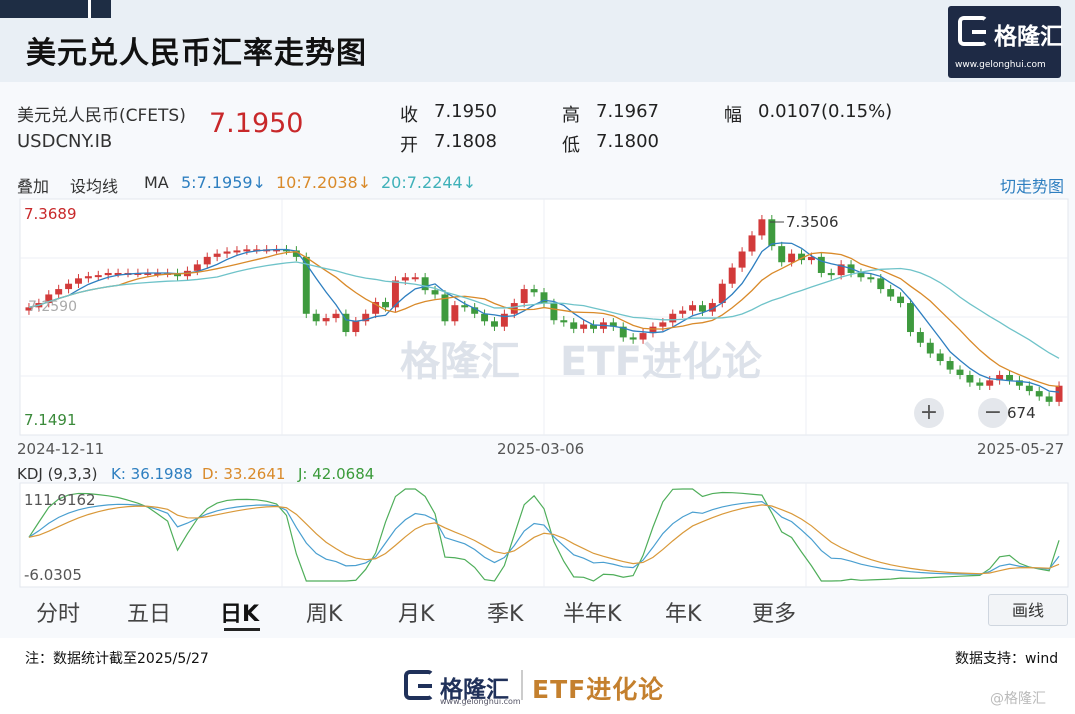 Image resolution: width=1075 pixels, height=714 pixels. Describe the element at coordinates (101, 116) in the screenshot. I see `instrument-name: 美元兑人民币(CFETS)` at that location.